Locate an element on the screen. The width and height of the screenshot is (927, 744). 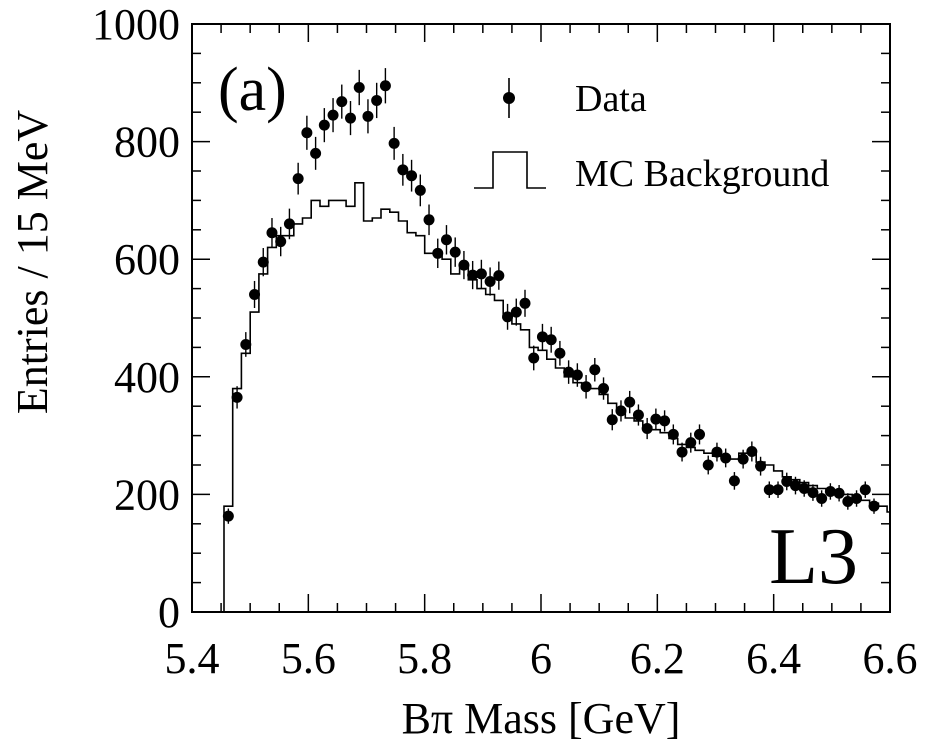
x-tick-labels: 5.4 5.6 5.8 6 6.2 6.4 6.6 is located at coordinates (541, 658).